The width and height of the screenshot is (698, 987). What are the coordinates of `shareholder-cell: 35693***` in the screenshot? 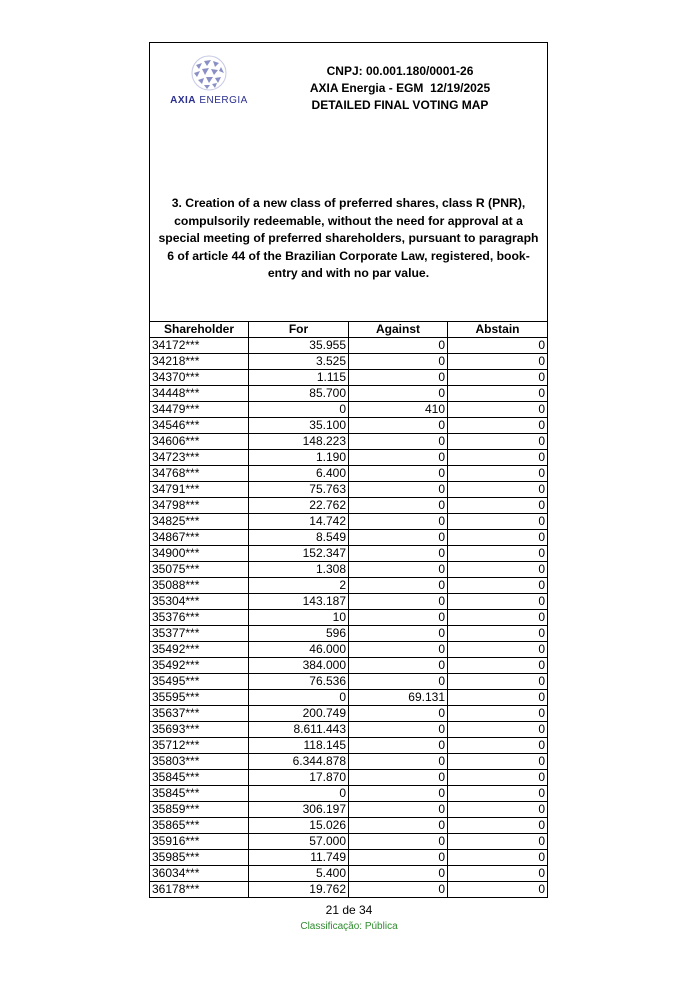 It's located at (199, 729).